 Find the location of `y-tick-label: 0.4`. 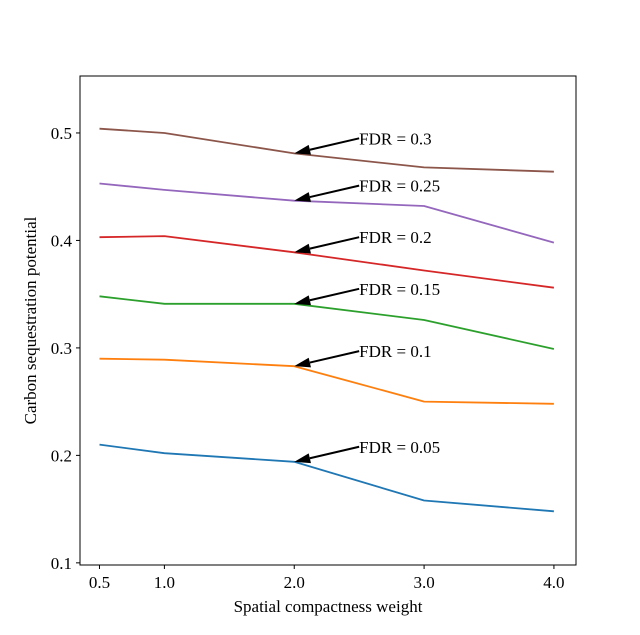

y-tick-label: 0.4 is located at coordinates (62, 240).